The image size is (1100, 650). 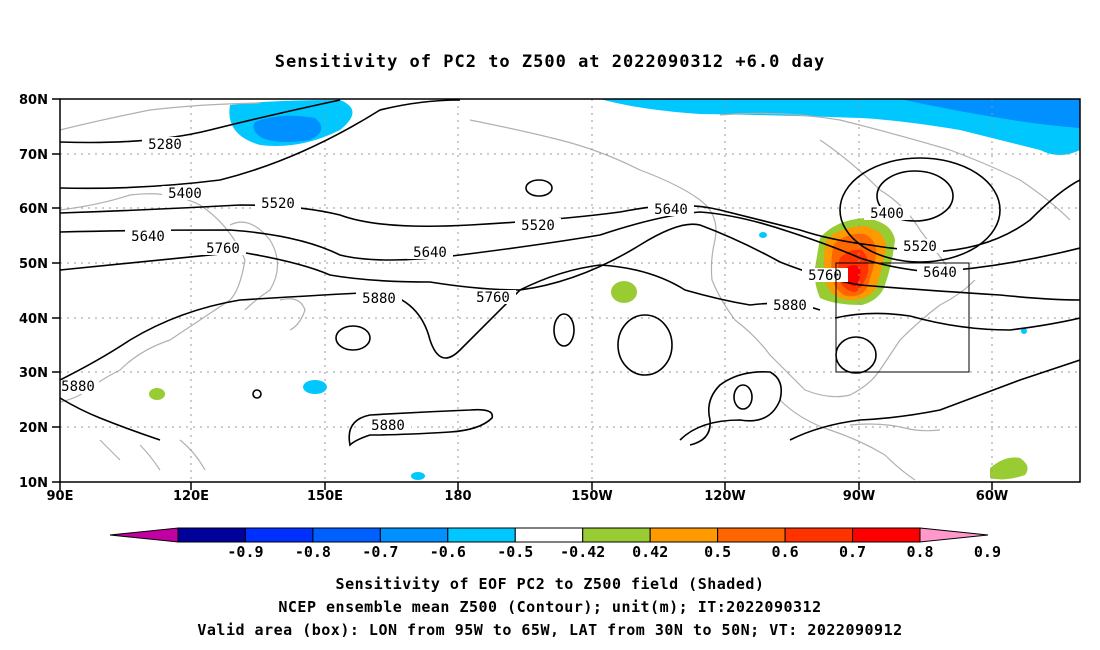 What do you see at coordinates (785, 552) in the screenshot?
I see `colorbar-label: 0.6` at bounding box center [785, 552].